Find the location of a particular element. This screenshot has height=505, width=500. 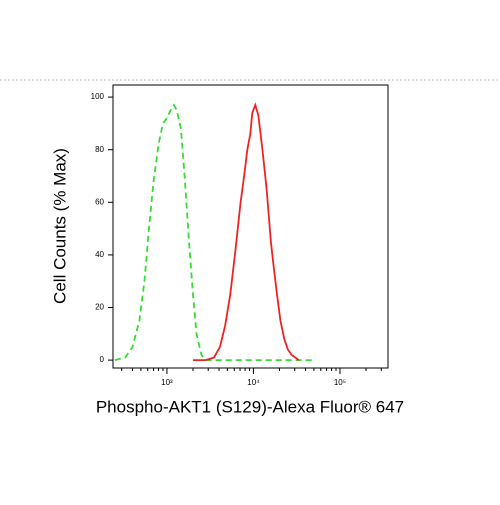

y-tick-label: 60 is located at coordinates (99, 201).